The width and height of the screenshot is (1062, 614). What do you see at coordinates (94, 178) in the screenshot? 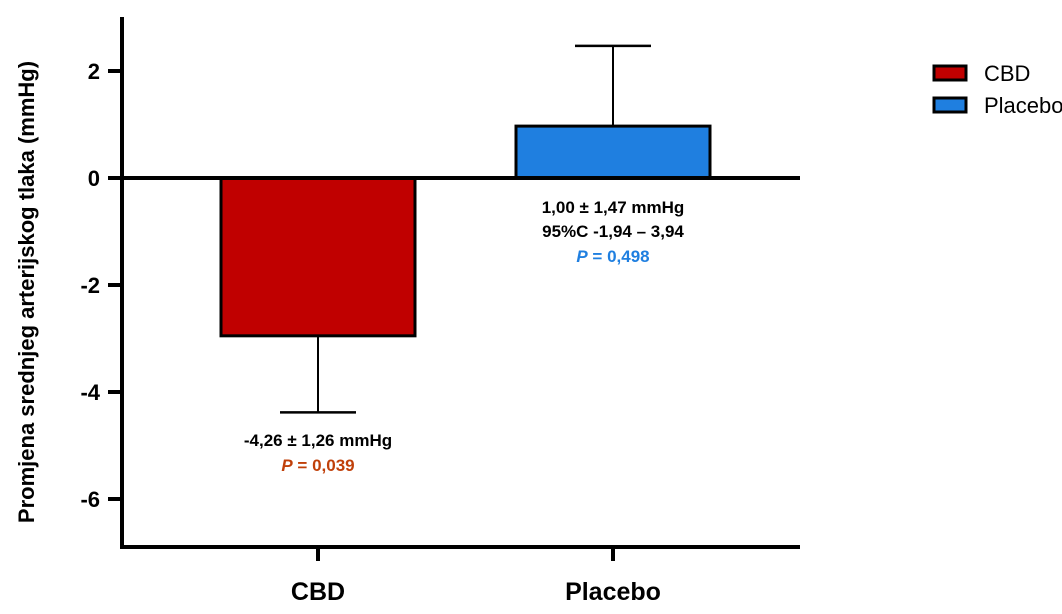
I see `y-tick-label: 0` at bounding box center [94, 178].